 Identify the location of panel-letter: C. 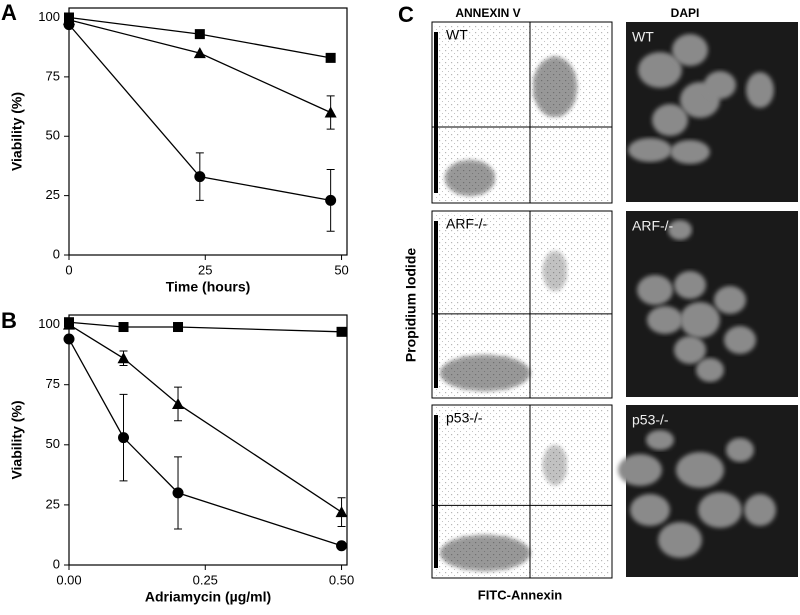
(406, 14).